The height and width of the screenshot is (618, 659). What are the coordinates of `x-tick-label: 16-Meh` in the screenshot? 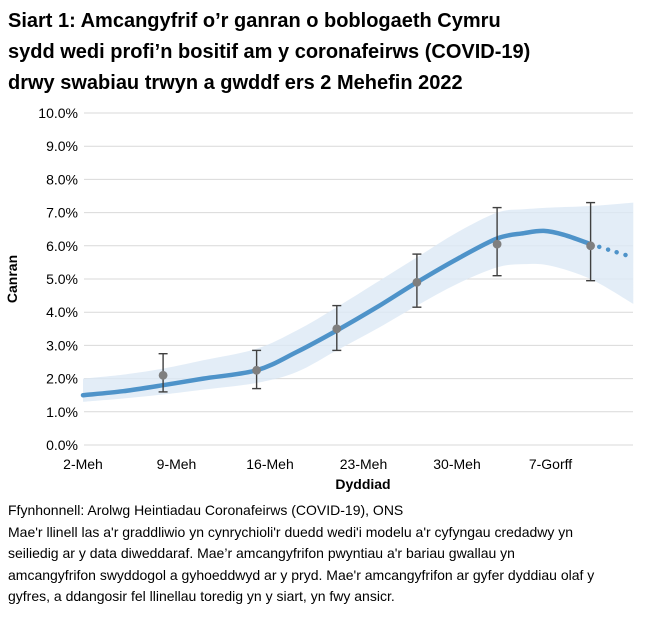 It's located at (269, 464).